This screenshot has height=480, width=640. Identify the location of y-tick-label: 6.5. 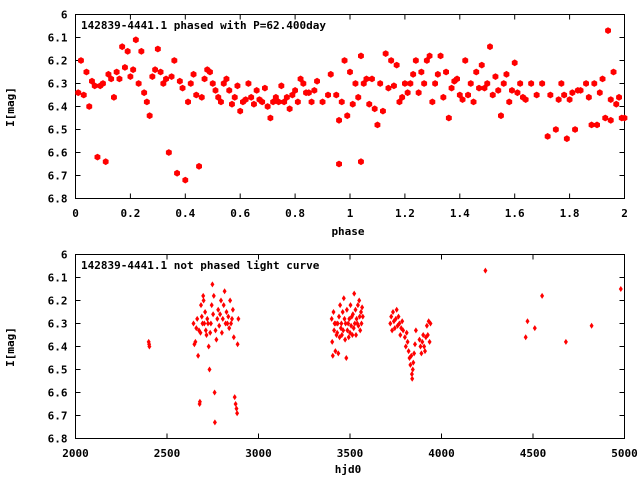
(58, 370).